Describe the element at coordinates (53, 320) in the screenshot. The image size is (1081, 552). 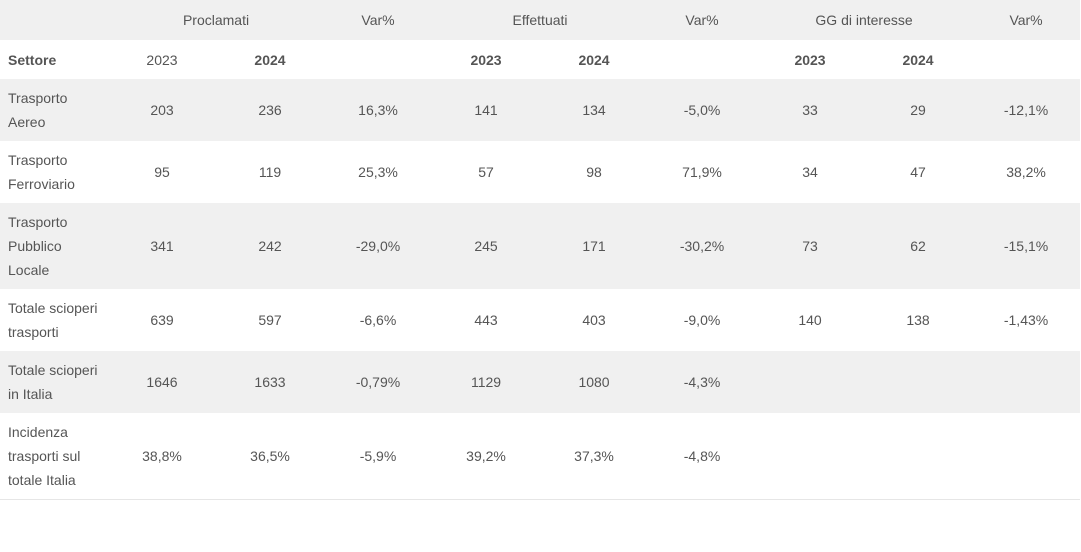
I see `sector-cell: Totale scioperi trasporti` at that location.